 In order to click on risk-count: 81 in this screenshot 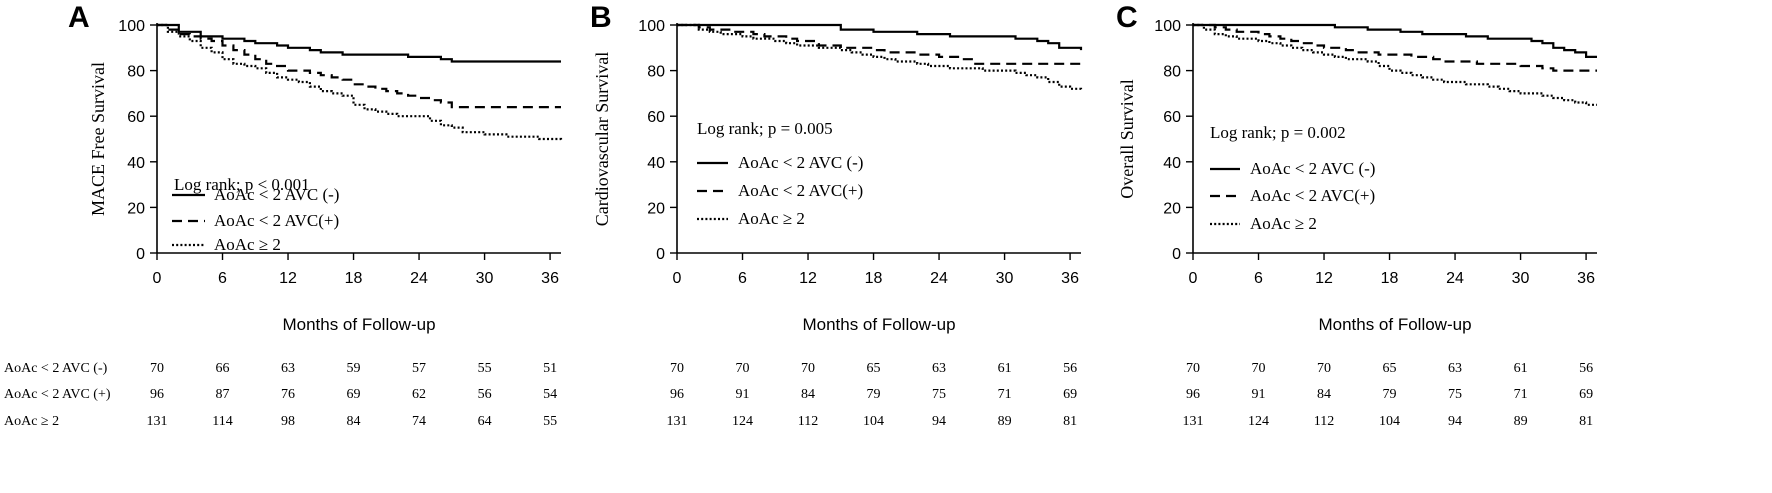, I will do `click(1070, 421)`.